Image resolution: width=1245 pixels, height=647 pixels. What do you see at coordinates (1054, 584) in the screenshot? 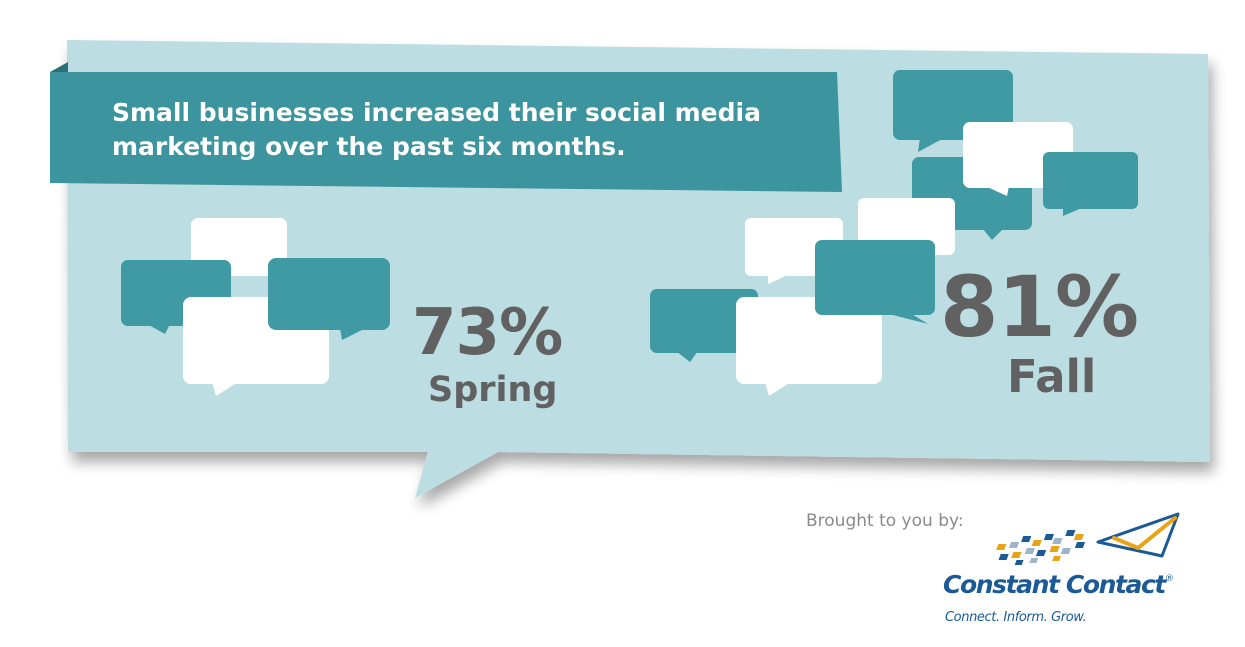
I see `brand-name-text: Constant Contact` at bounding box center [1054, 584].